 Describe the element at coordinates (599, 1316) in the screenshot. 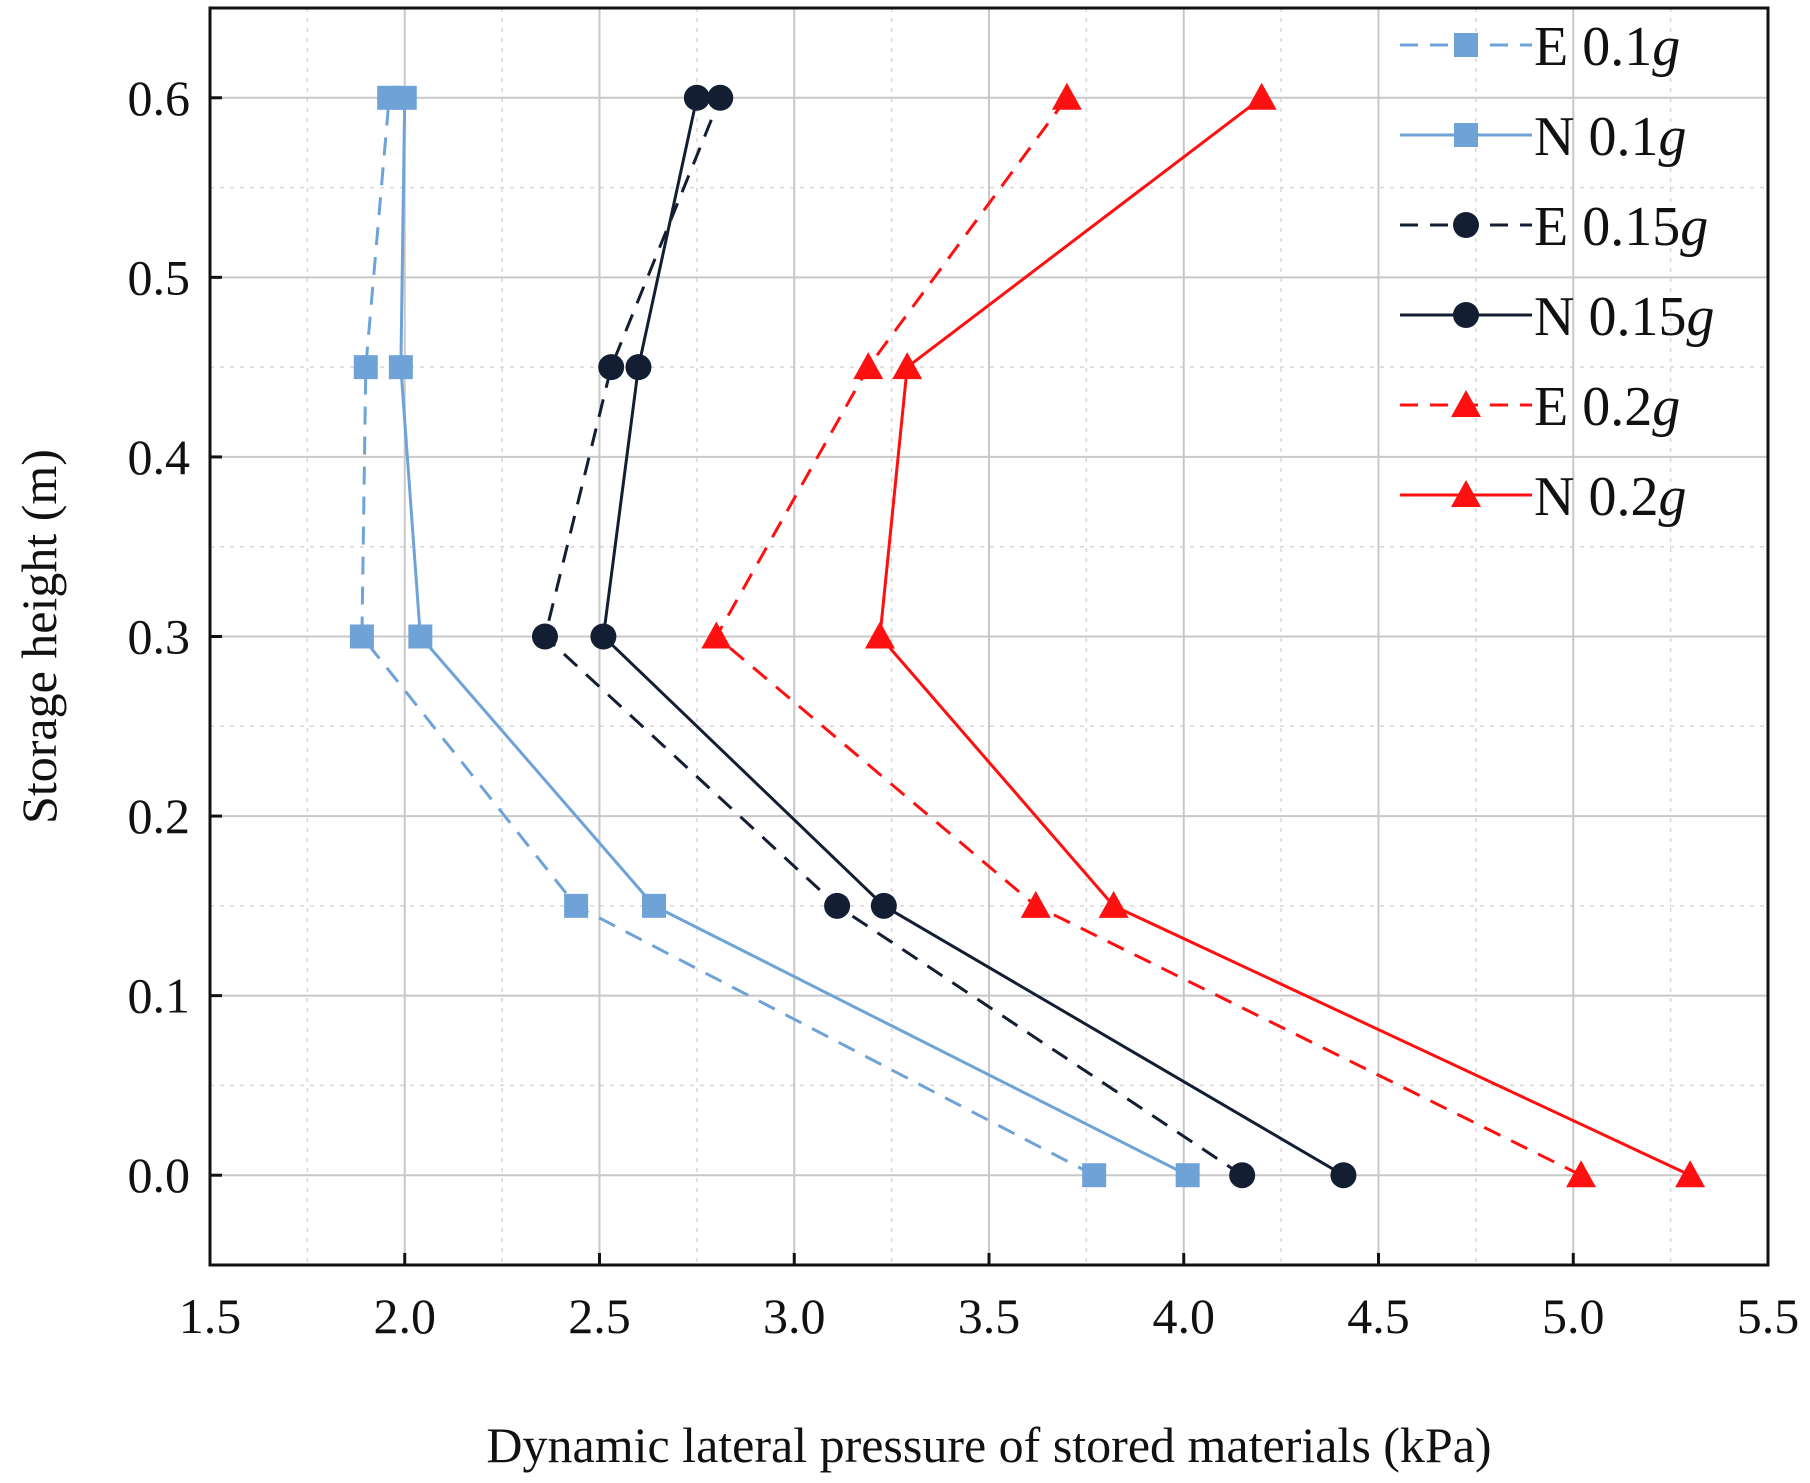

I see `x-tick-label: 2.5` at that location.